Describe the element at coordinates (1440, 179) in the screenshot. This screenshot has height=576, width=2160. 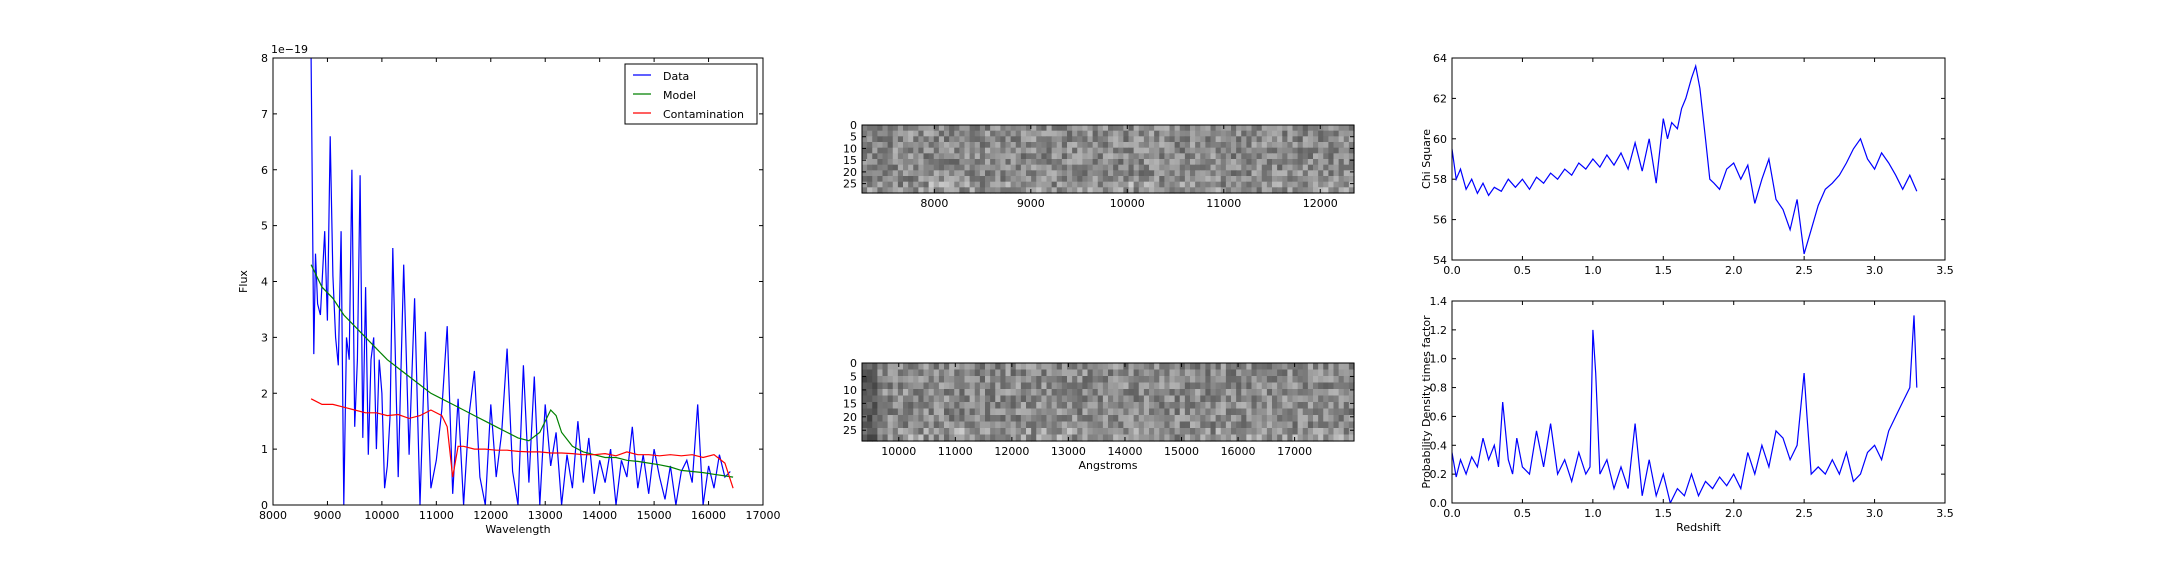
I see `y-tick-label: 58` at that location.